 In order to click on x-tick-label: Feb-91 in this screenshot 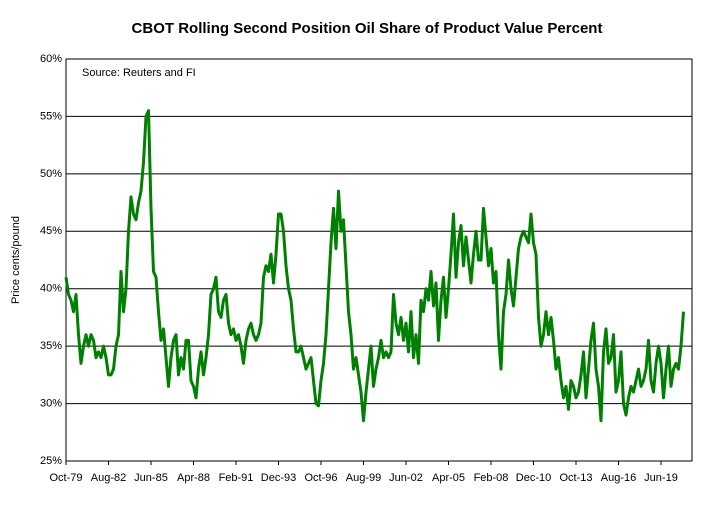, I will do `click(236, 478)`.